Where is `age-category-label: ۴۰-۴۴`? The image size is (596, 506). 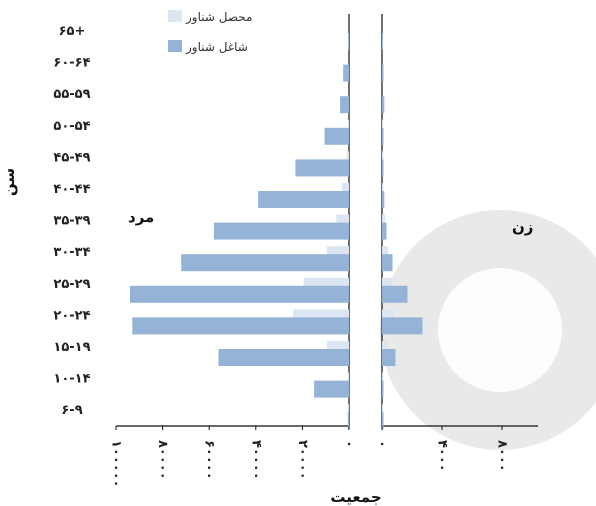 age-category-label: ۴۰-۴۴ is located at coordinates (71, 189).